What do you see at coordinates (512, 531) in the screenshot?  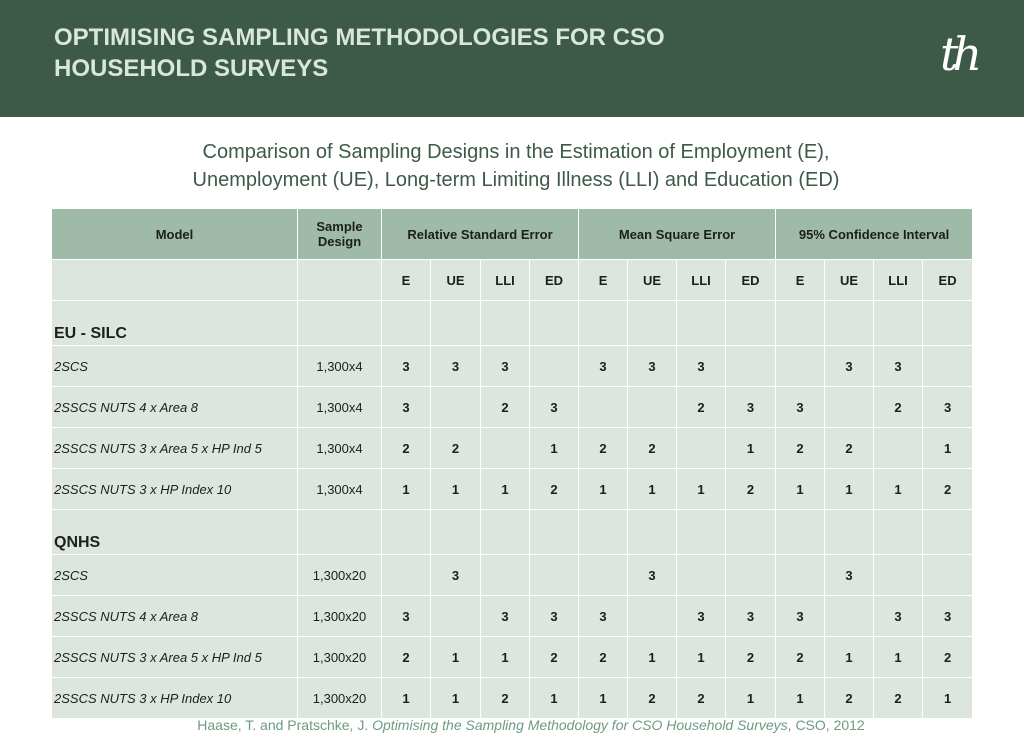 I see `section-row: QNHS` at bounding box center [512, 531].